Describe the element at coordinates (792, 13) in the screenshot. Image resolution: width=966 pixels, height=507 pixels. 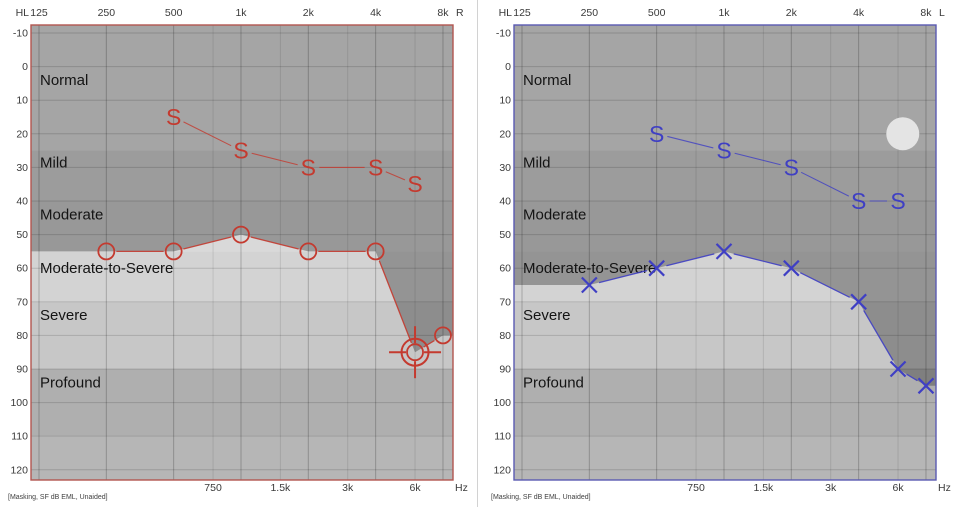
I see `frequency-label-top: 2k` at that location.